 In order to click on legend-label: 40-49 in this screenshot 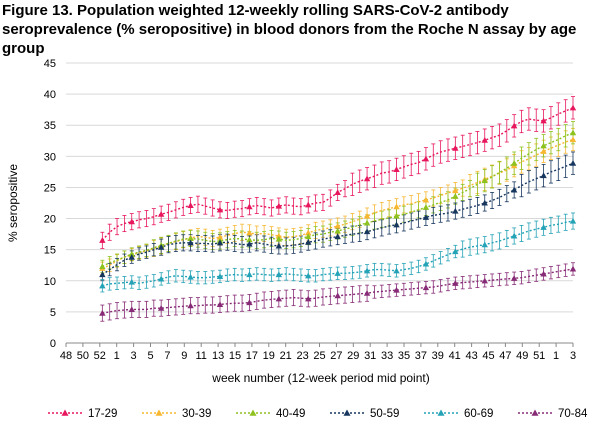, I will do `click(290, 414)`.